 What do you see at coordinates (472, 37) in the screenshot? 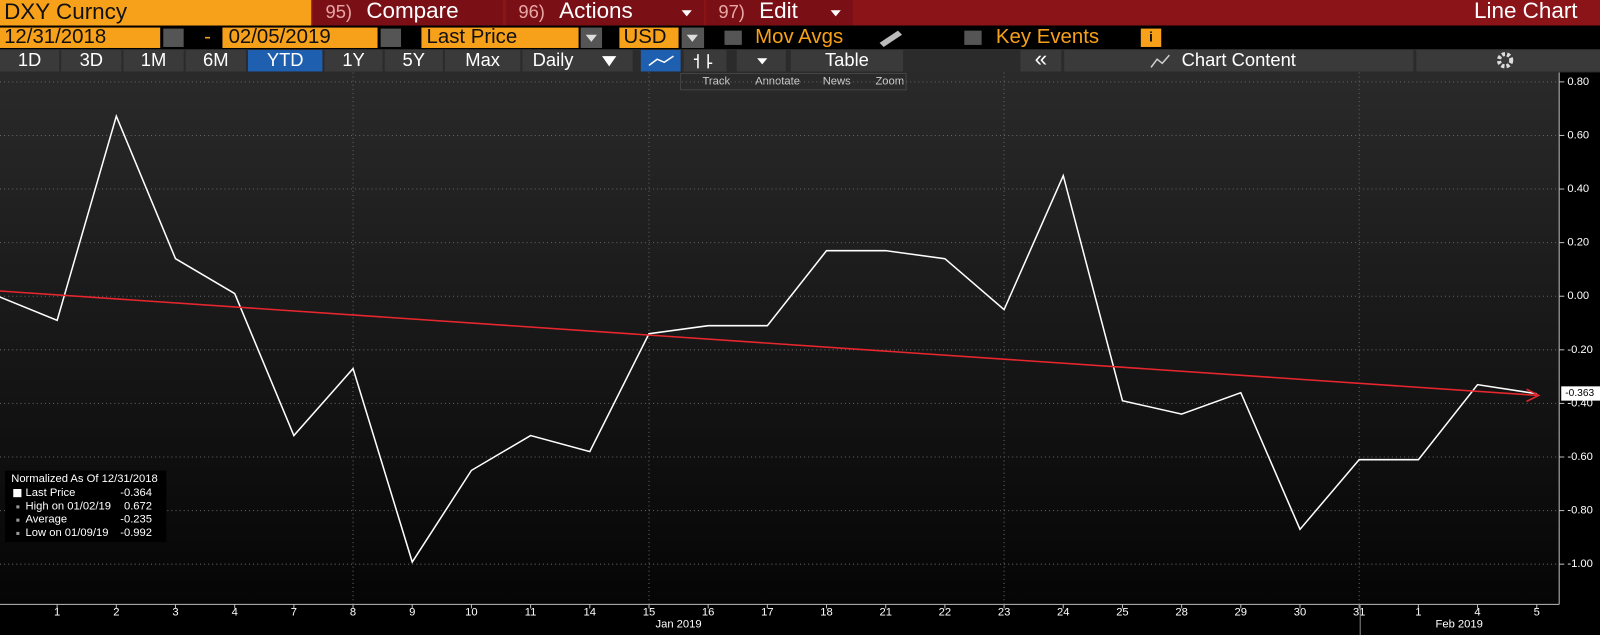
I see `field: Last Price` at bounding box center [472, 37].